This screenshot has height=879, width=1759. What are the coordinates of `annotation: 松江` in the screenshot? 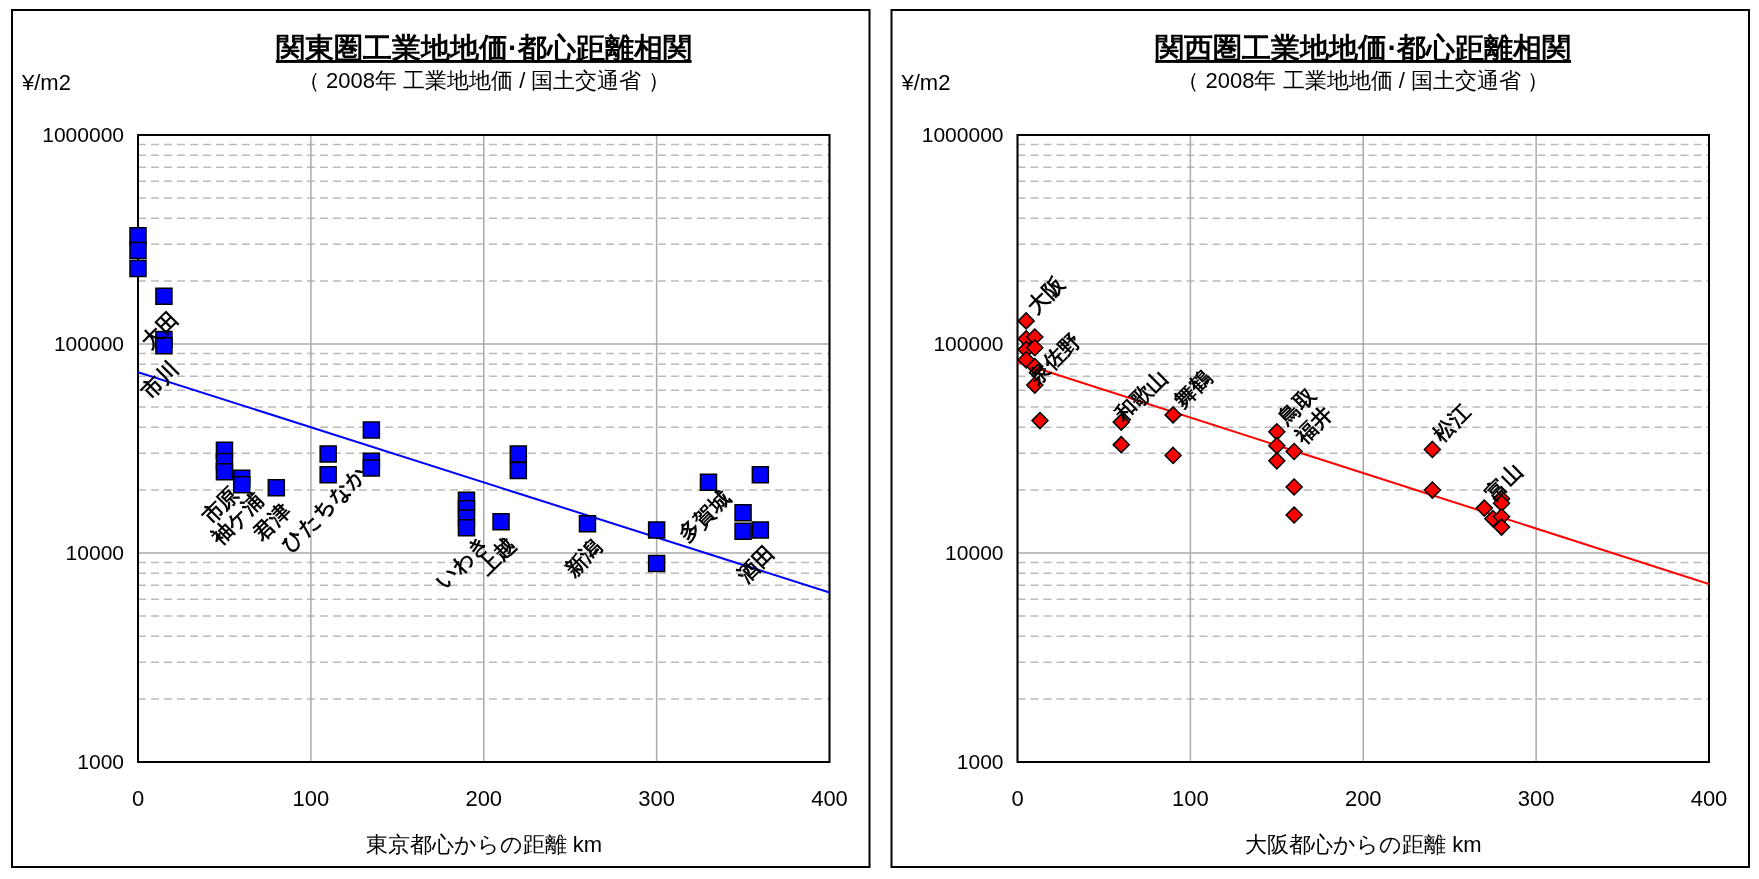 It's located at (1452, 423).